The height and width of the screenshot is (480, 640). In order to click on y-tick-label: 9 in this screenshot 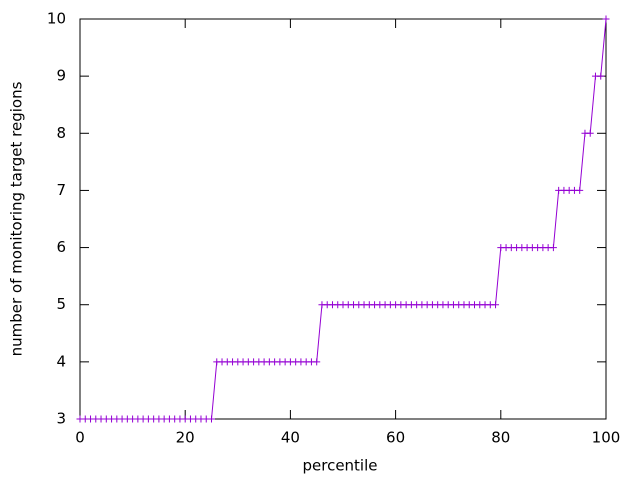, I will do `click(61, 76)`.